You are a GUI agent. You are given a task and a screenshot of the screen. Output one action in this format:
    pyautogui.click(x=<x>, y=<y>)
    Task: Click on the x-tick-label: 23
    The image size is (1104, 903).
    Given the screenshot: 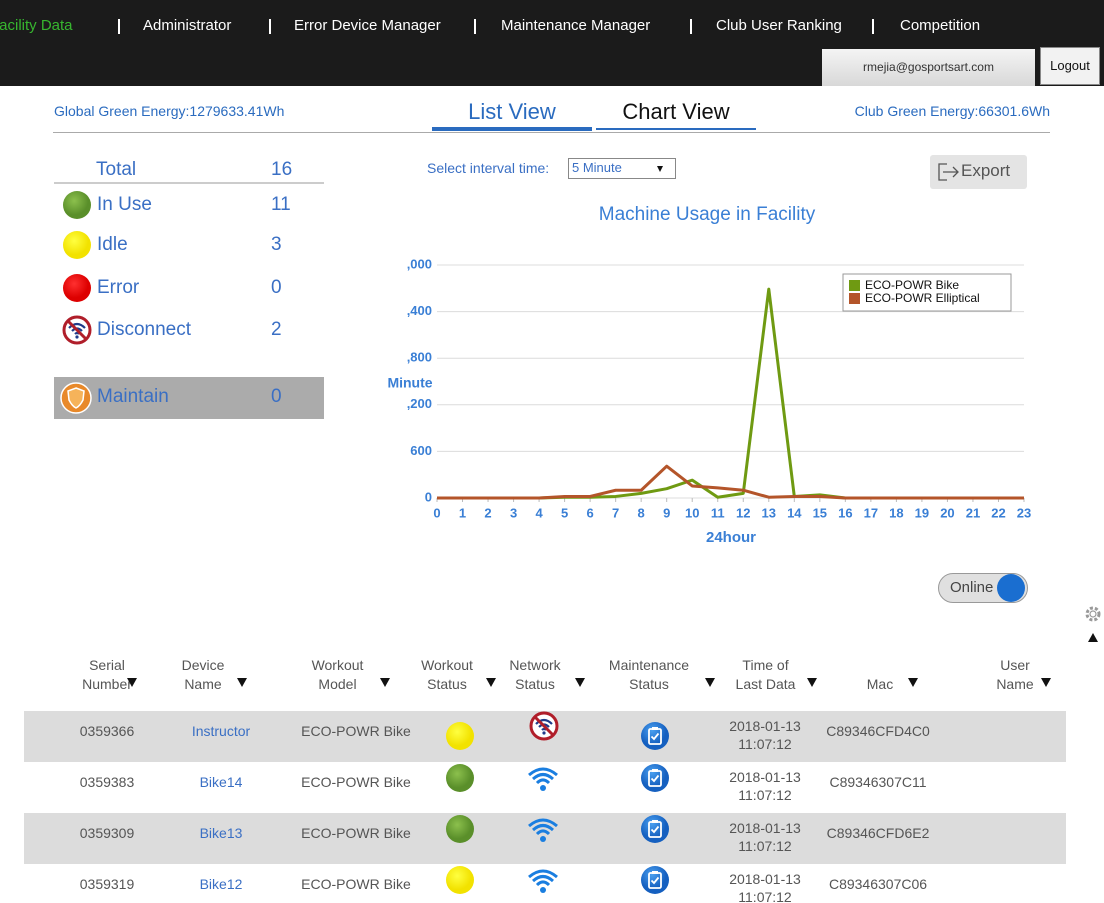 What is the action you would take?
    pyautogui.click(x=1024, y=512)
    